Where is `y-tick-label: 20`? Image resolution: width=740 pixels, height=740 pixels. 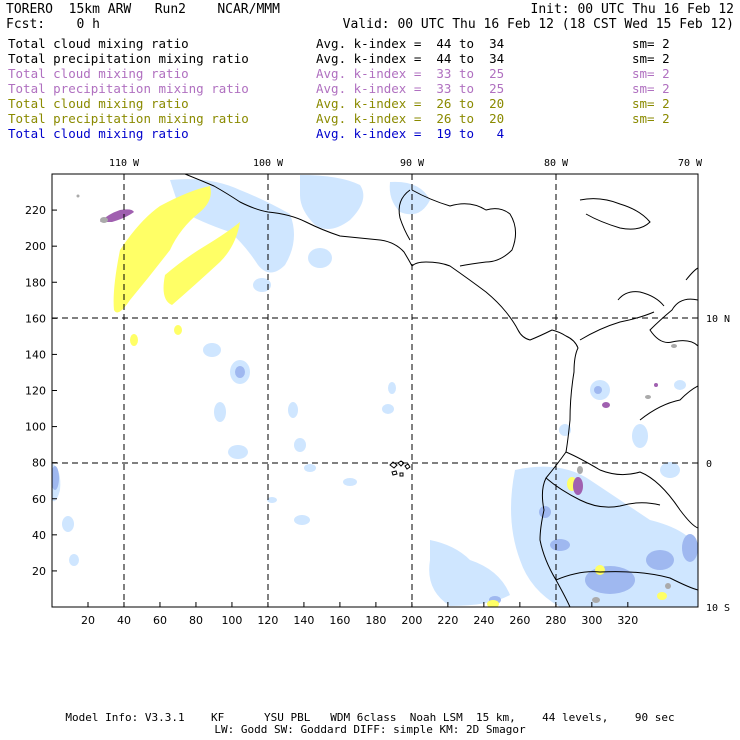
y-tick-label: 20 is located at coordinates (39, 571).